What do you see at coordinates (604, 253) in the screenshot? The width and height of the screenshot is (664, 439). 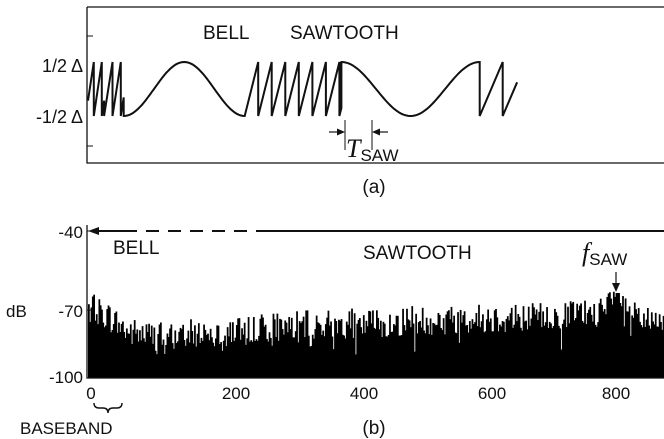 I see `peak-label: fSAW` at bounding box center [604, 253].